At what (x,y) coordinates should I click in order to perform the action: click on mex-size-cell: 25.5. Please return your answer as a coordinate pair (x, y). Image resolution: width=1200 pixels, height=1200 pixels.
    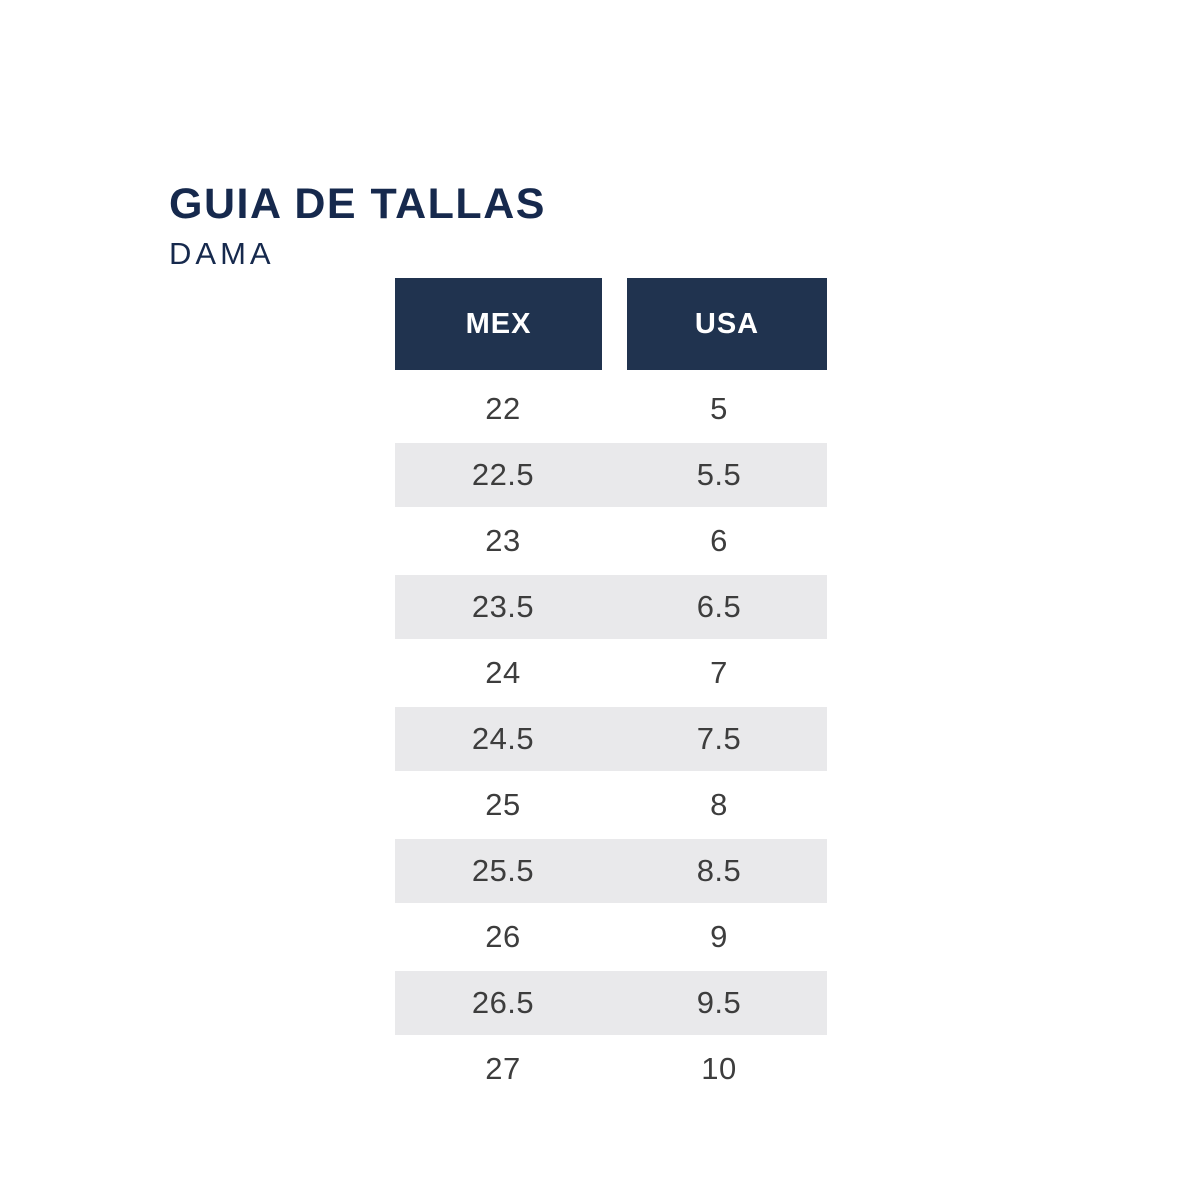
    Looking at the image, I should click on (503, 870).